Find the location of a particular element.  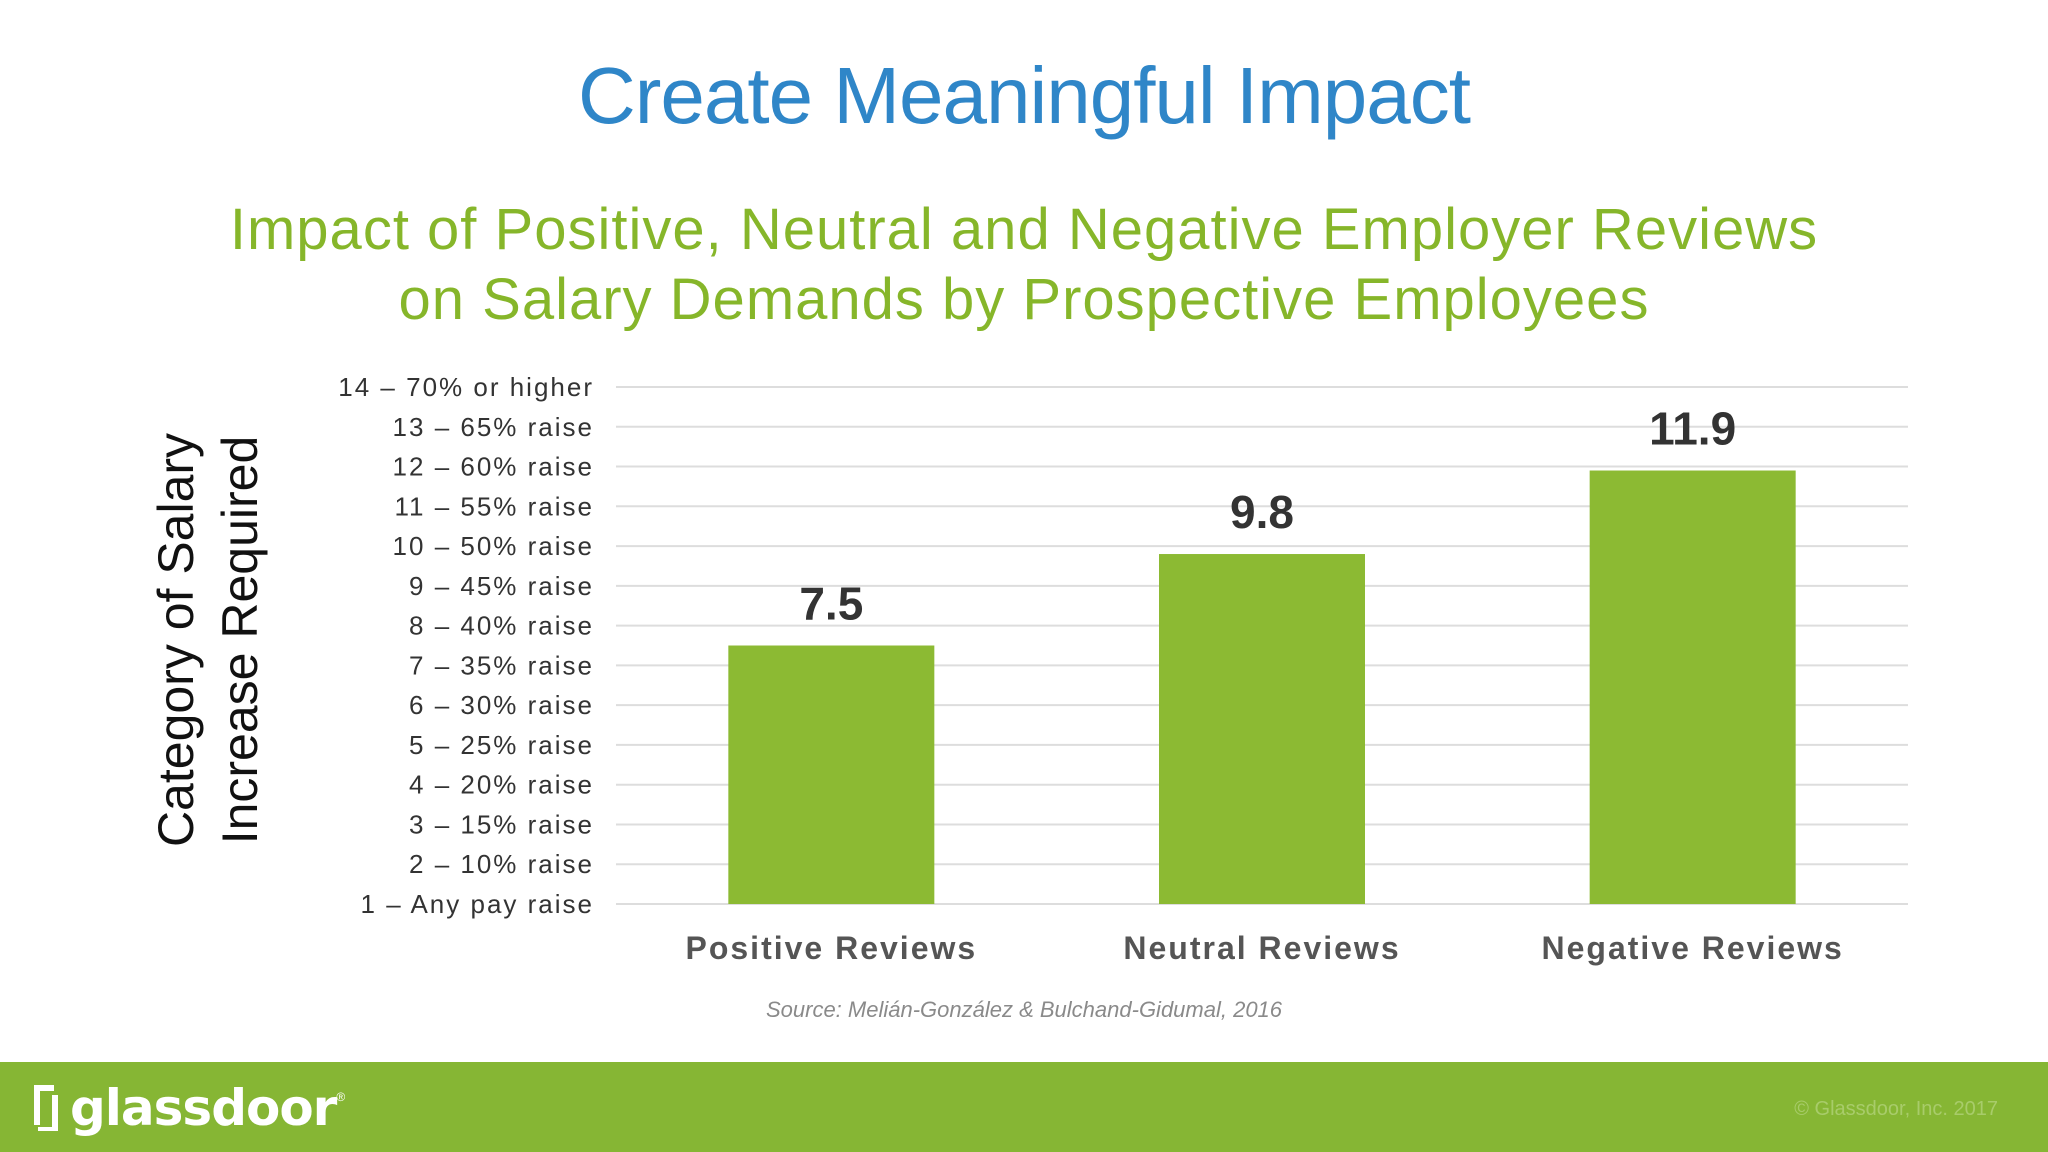

y-tick-label: 11 – 55% raise is located at coordinates (494, 506).